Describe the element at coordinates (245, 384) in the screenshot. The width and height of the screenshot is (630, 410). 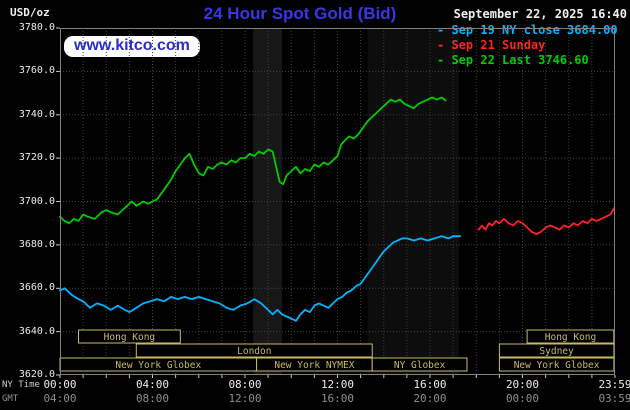
I see `x-axis-tick-label-ny: 08:00` at that location.